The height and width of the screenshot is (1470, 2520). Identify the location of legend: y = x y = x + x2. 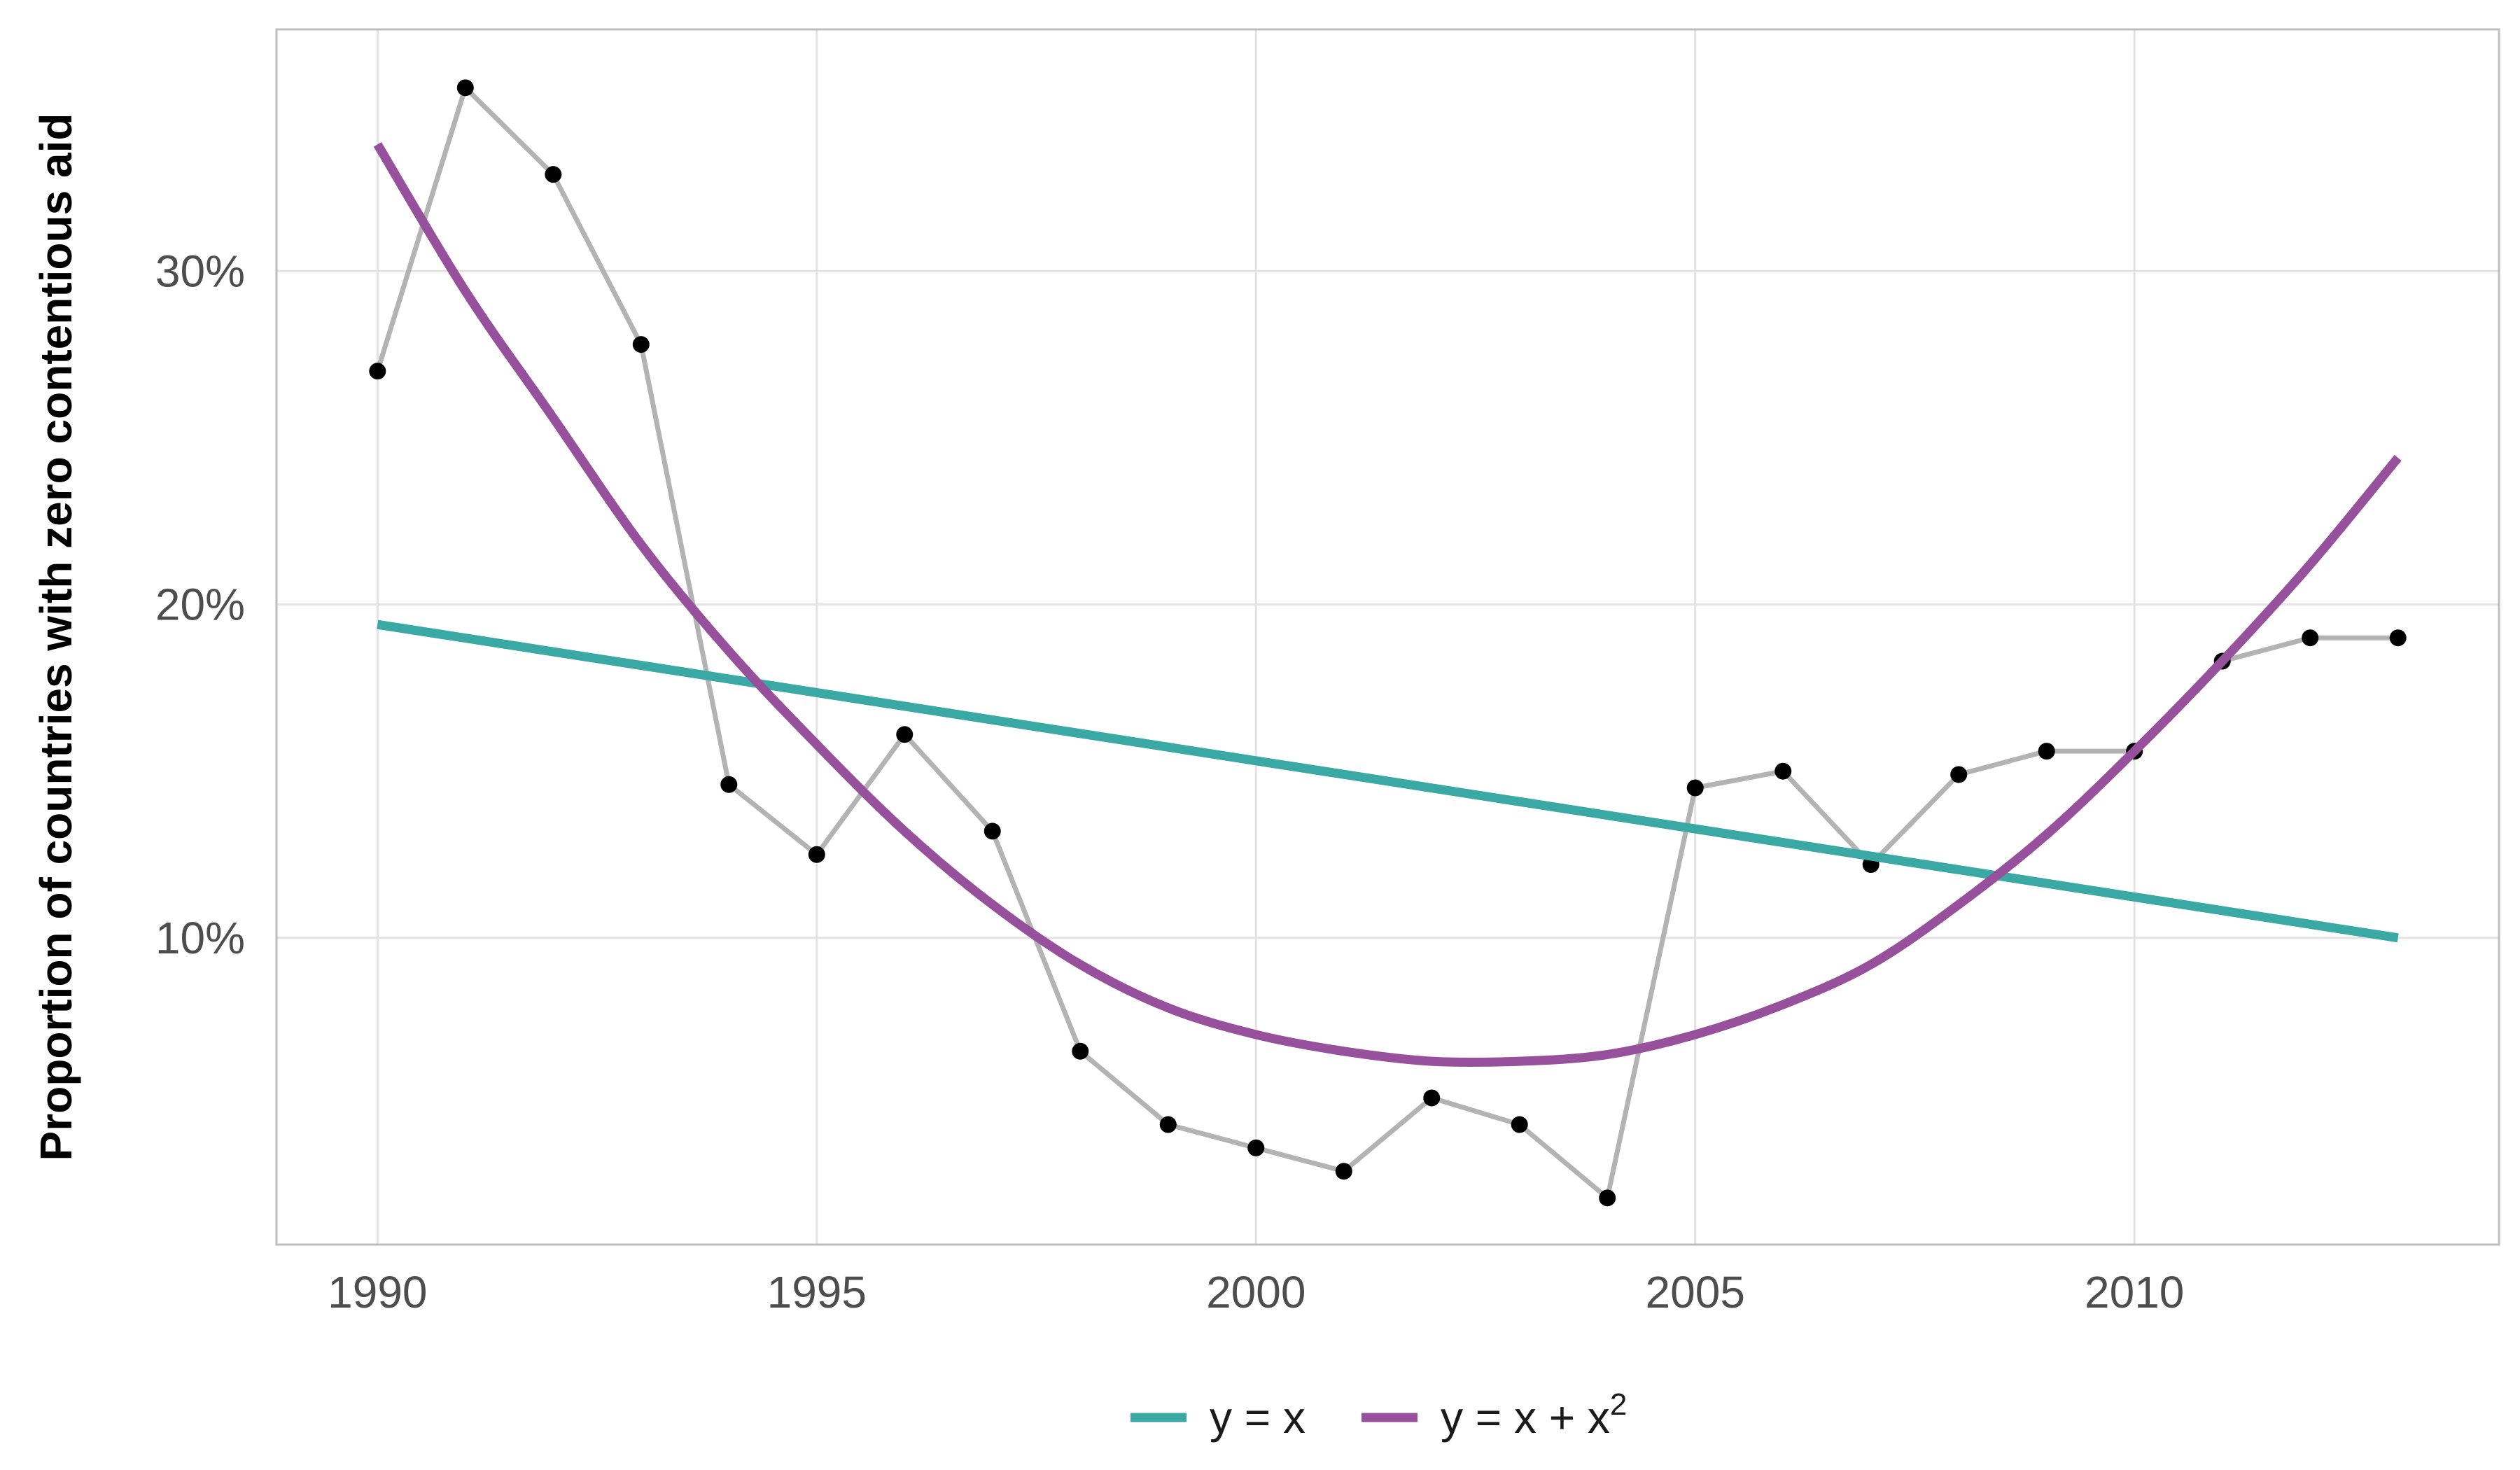
(1378, 1415).